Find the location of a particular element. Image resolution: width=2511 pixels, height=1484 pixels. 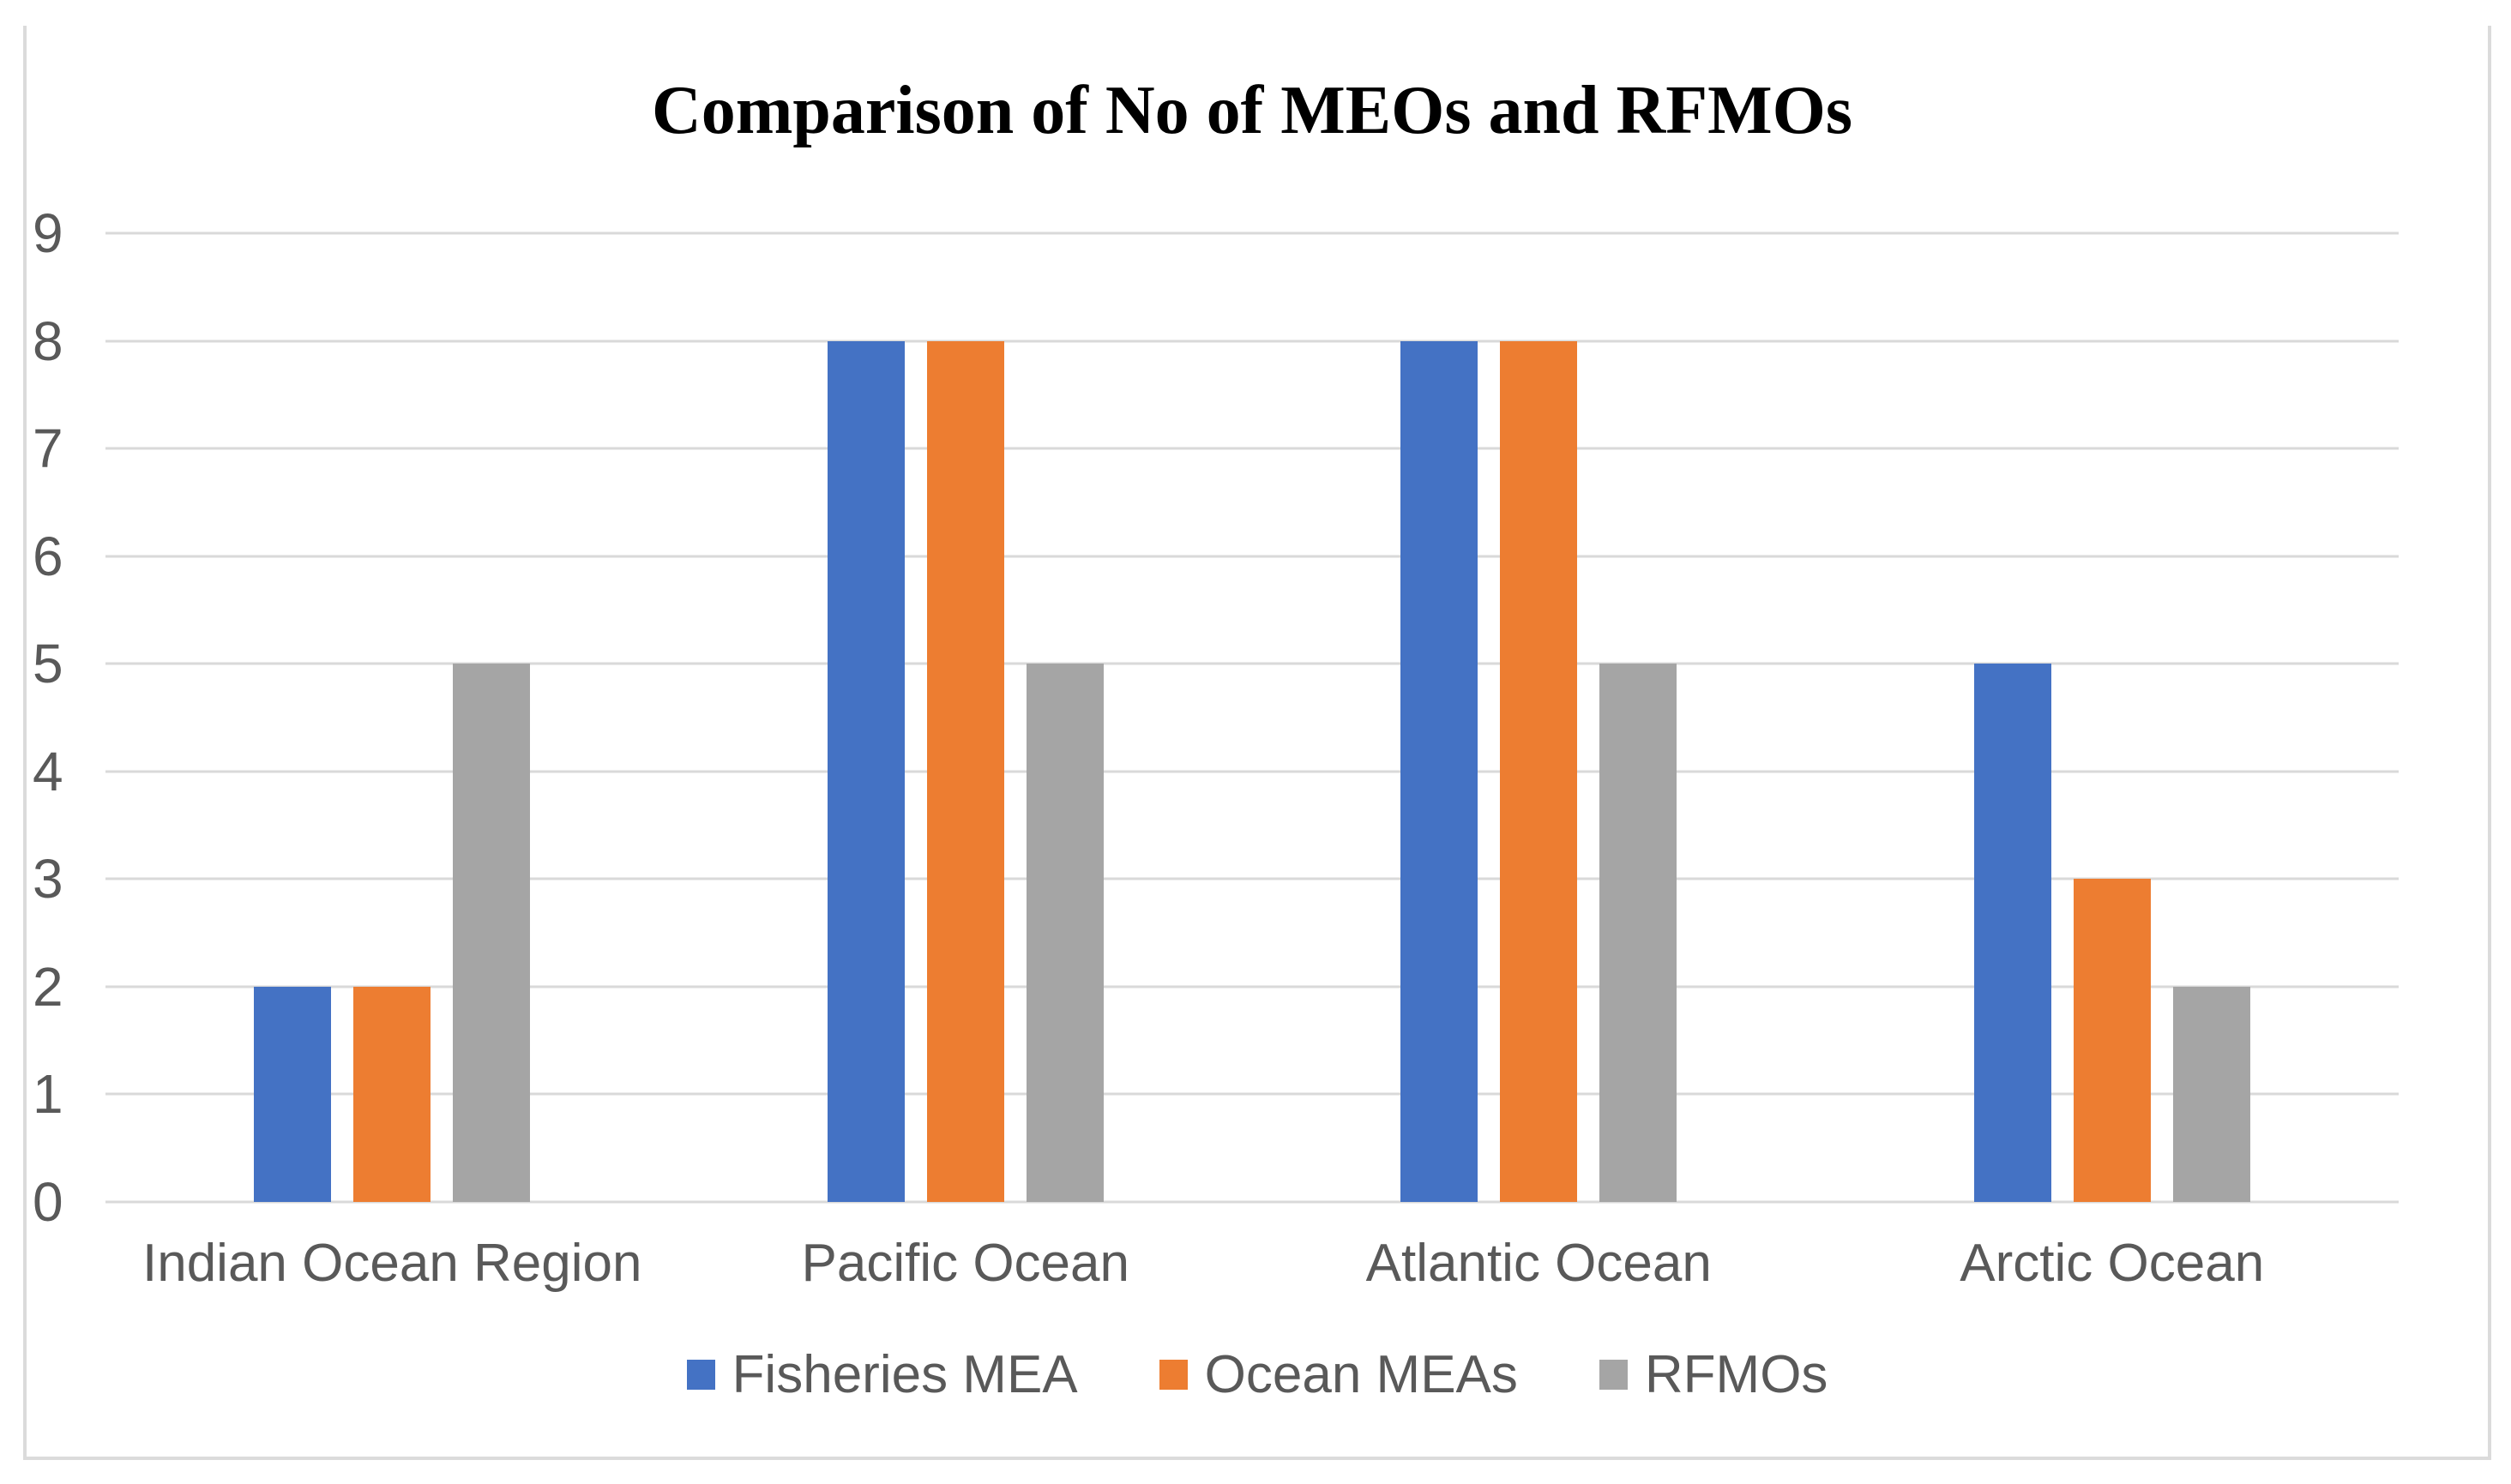

chart-title: Comparison of No of MEOs and RFMOs is located at coordinates (1252, 110).